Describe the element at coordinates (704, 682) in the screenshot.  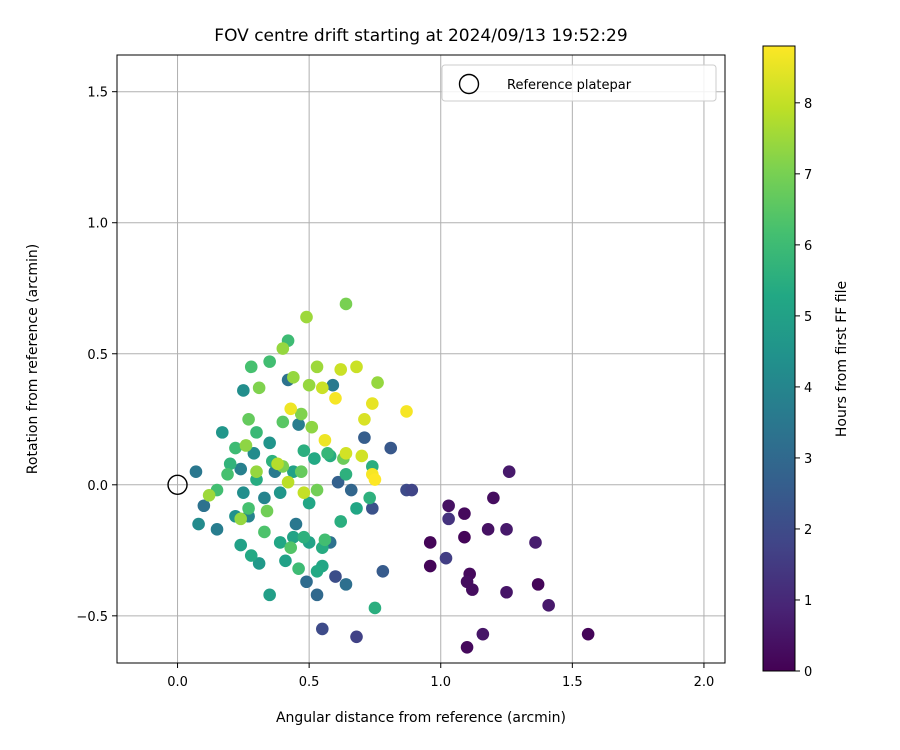
I see `x-tick-label: 2.0` at that location.